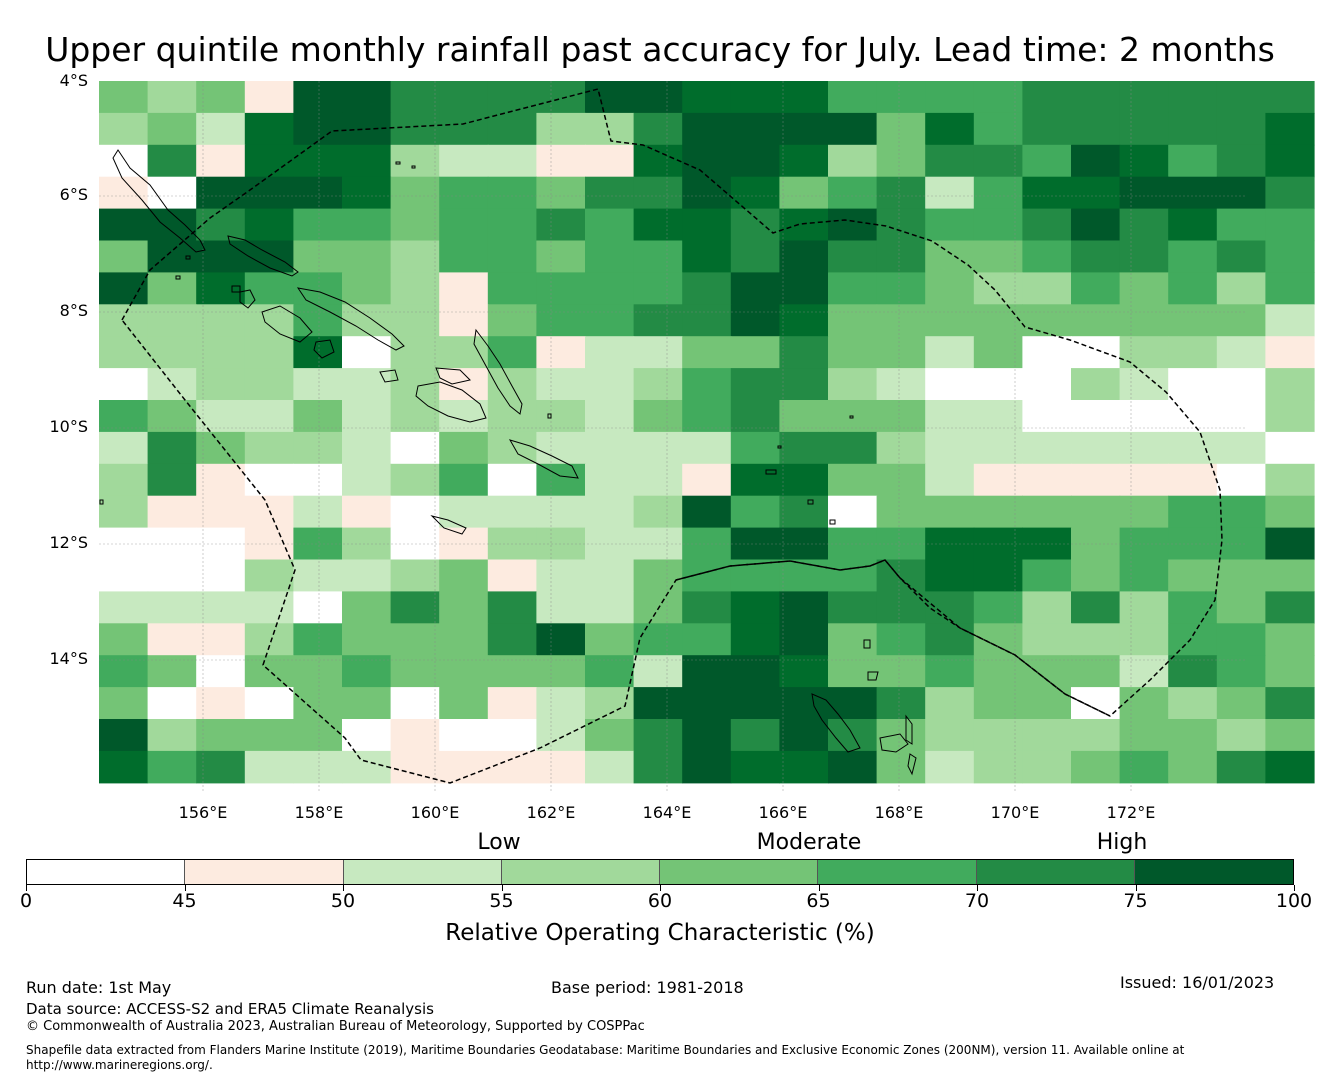  What do you see at coordinates (871, 660) in the screenshot?
I see `coast-banks` at bounding box center [871, 660].